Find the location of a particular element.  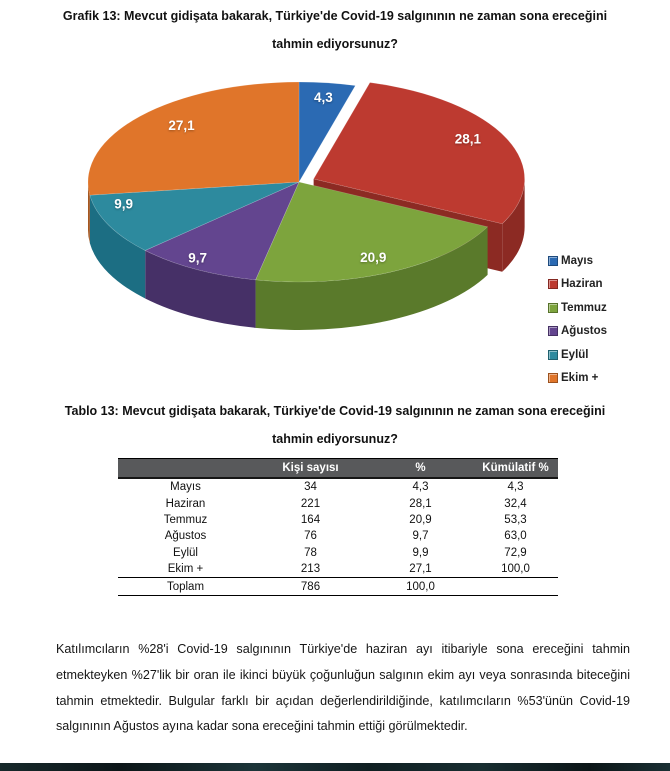

table-cell: Toplam is located at coordinates (185, 586).